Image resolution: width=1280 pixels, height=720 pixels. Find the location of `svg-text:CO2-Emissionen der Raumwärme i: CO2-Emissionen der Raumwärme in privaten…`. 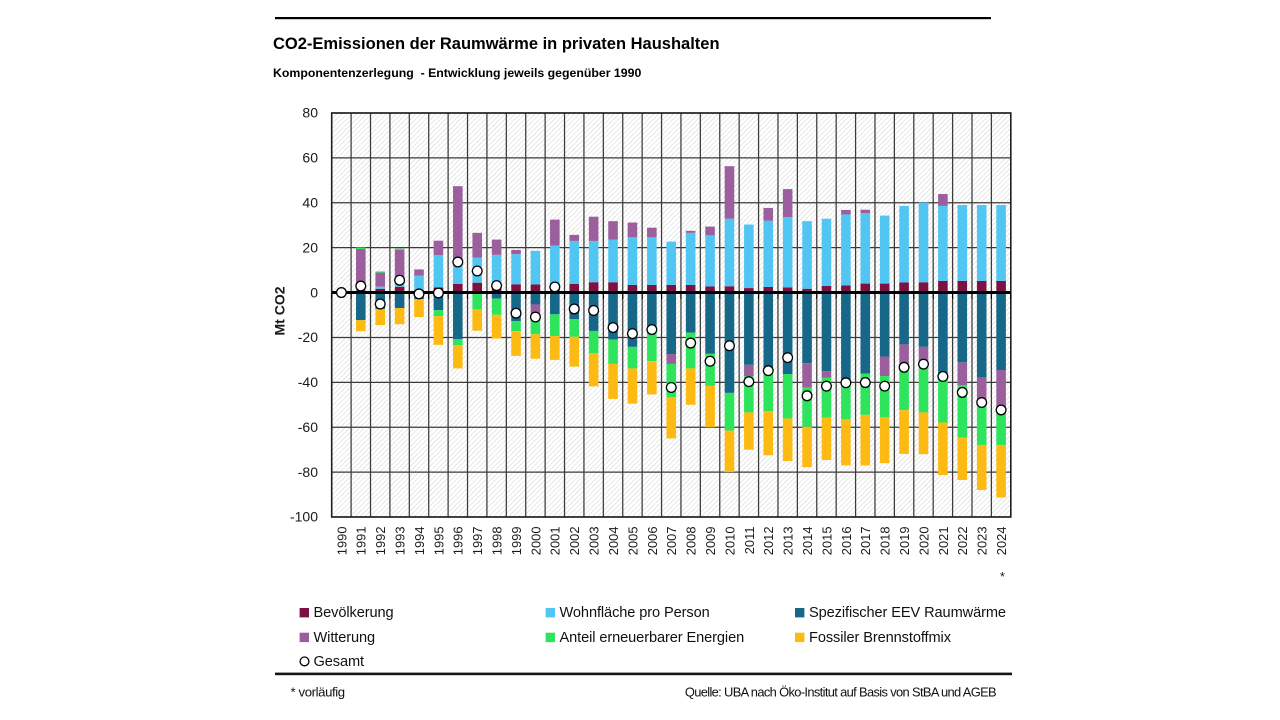

svg-text:CO2-Emissionen der Raumwärme i: CO2-Emissionen der Raumwärme in privaten… is located at coordinates (496, 44).